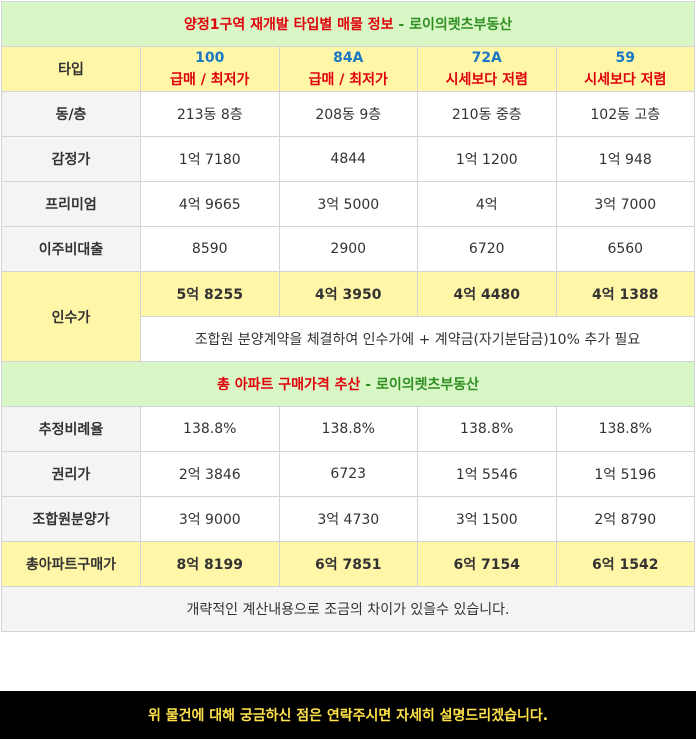 The image size is (696, 741). I want to click on row-label: 이주비대출, so click(71, 249).